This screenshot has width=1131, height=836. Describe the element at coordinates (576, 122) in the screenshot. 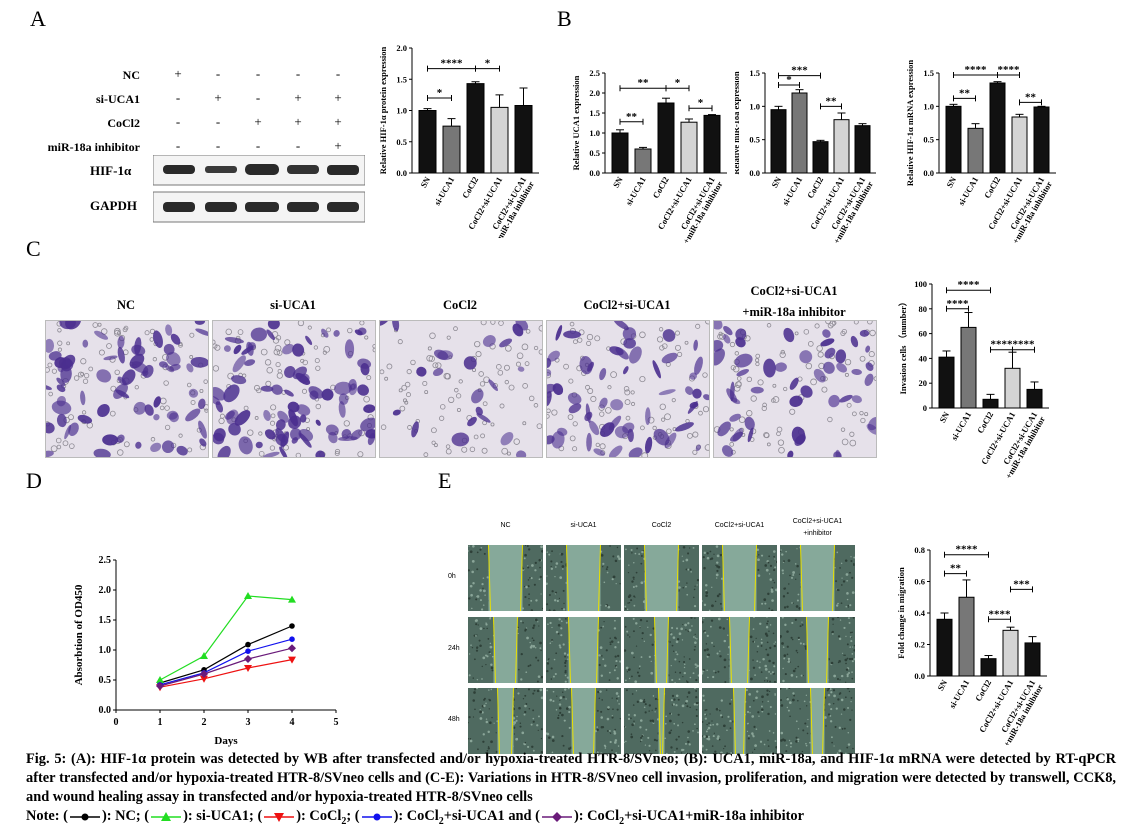

I see `y-axis-label: Relative UCA1 expression` at that location.